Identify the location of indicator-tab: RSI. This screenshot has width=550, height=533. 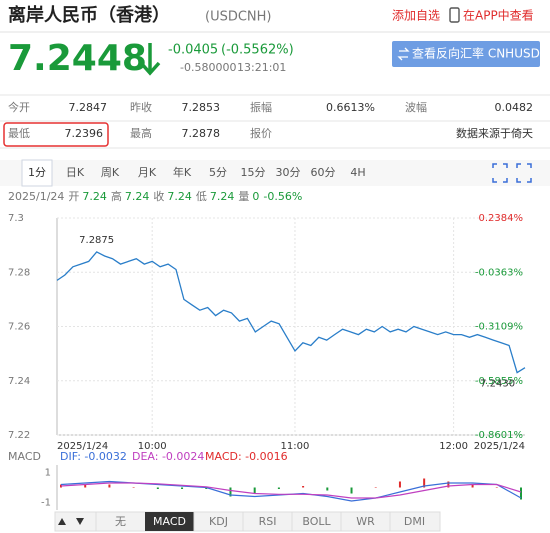
(268, 521).